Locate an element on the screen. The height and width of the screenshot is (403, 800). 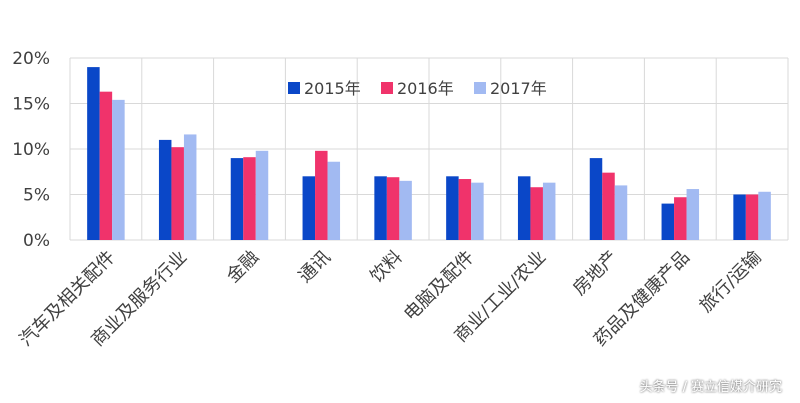
y-axis: 0% 5% 10% 15% 20% is located at coordinates (31, 150).